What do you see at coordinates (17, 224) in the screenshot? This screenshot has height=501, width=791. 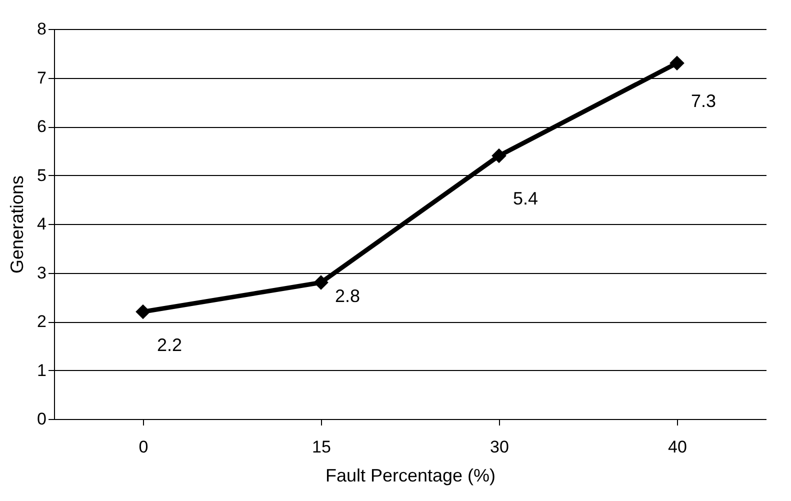 I see `y-axis-title: Generations` at bounding box center [17, 224].